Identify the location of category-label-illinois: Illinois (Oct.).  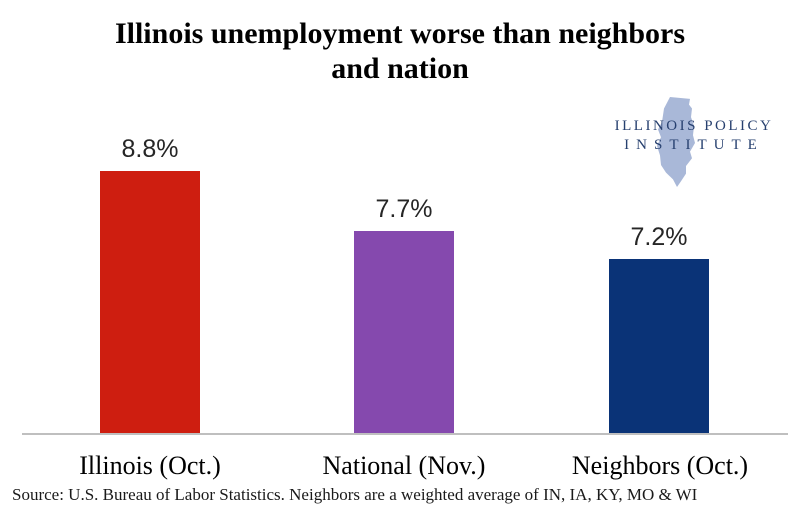
(150, 465).